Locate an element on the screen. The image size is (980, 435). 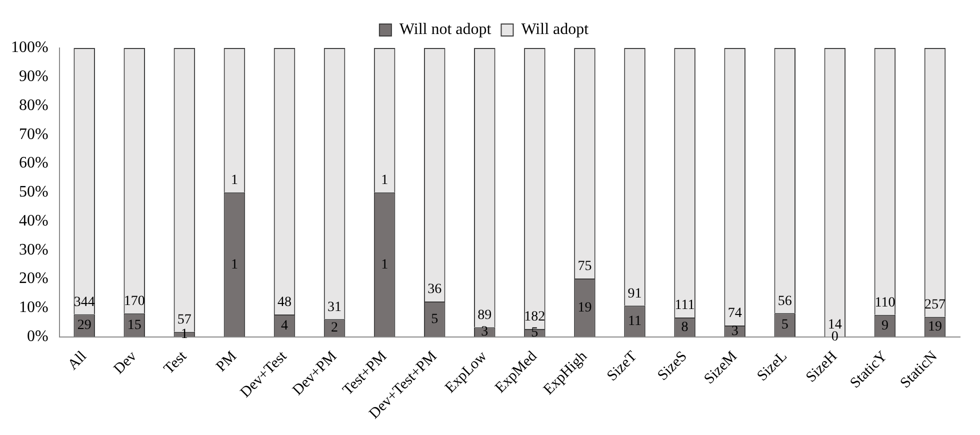
y-tick-label: 0% is located at coordinates (37, 336).